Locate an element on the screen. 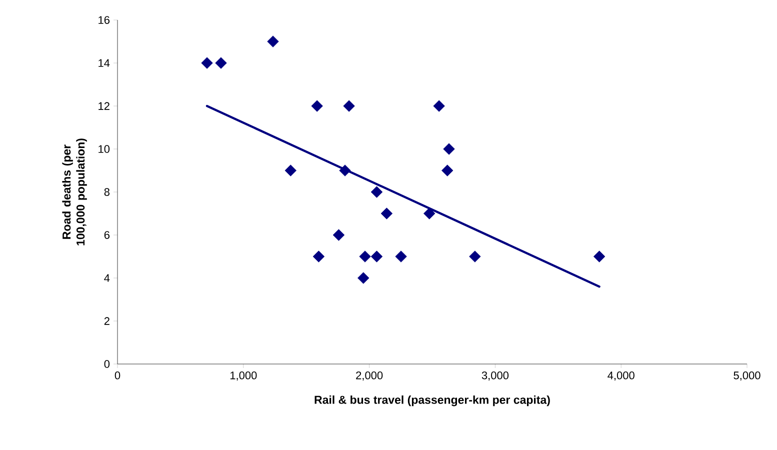  x-tick-label: 0 is located at coordinates (117, 376).